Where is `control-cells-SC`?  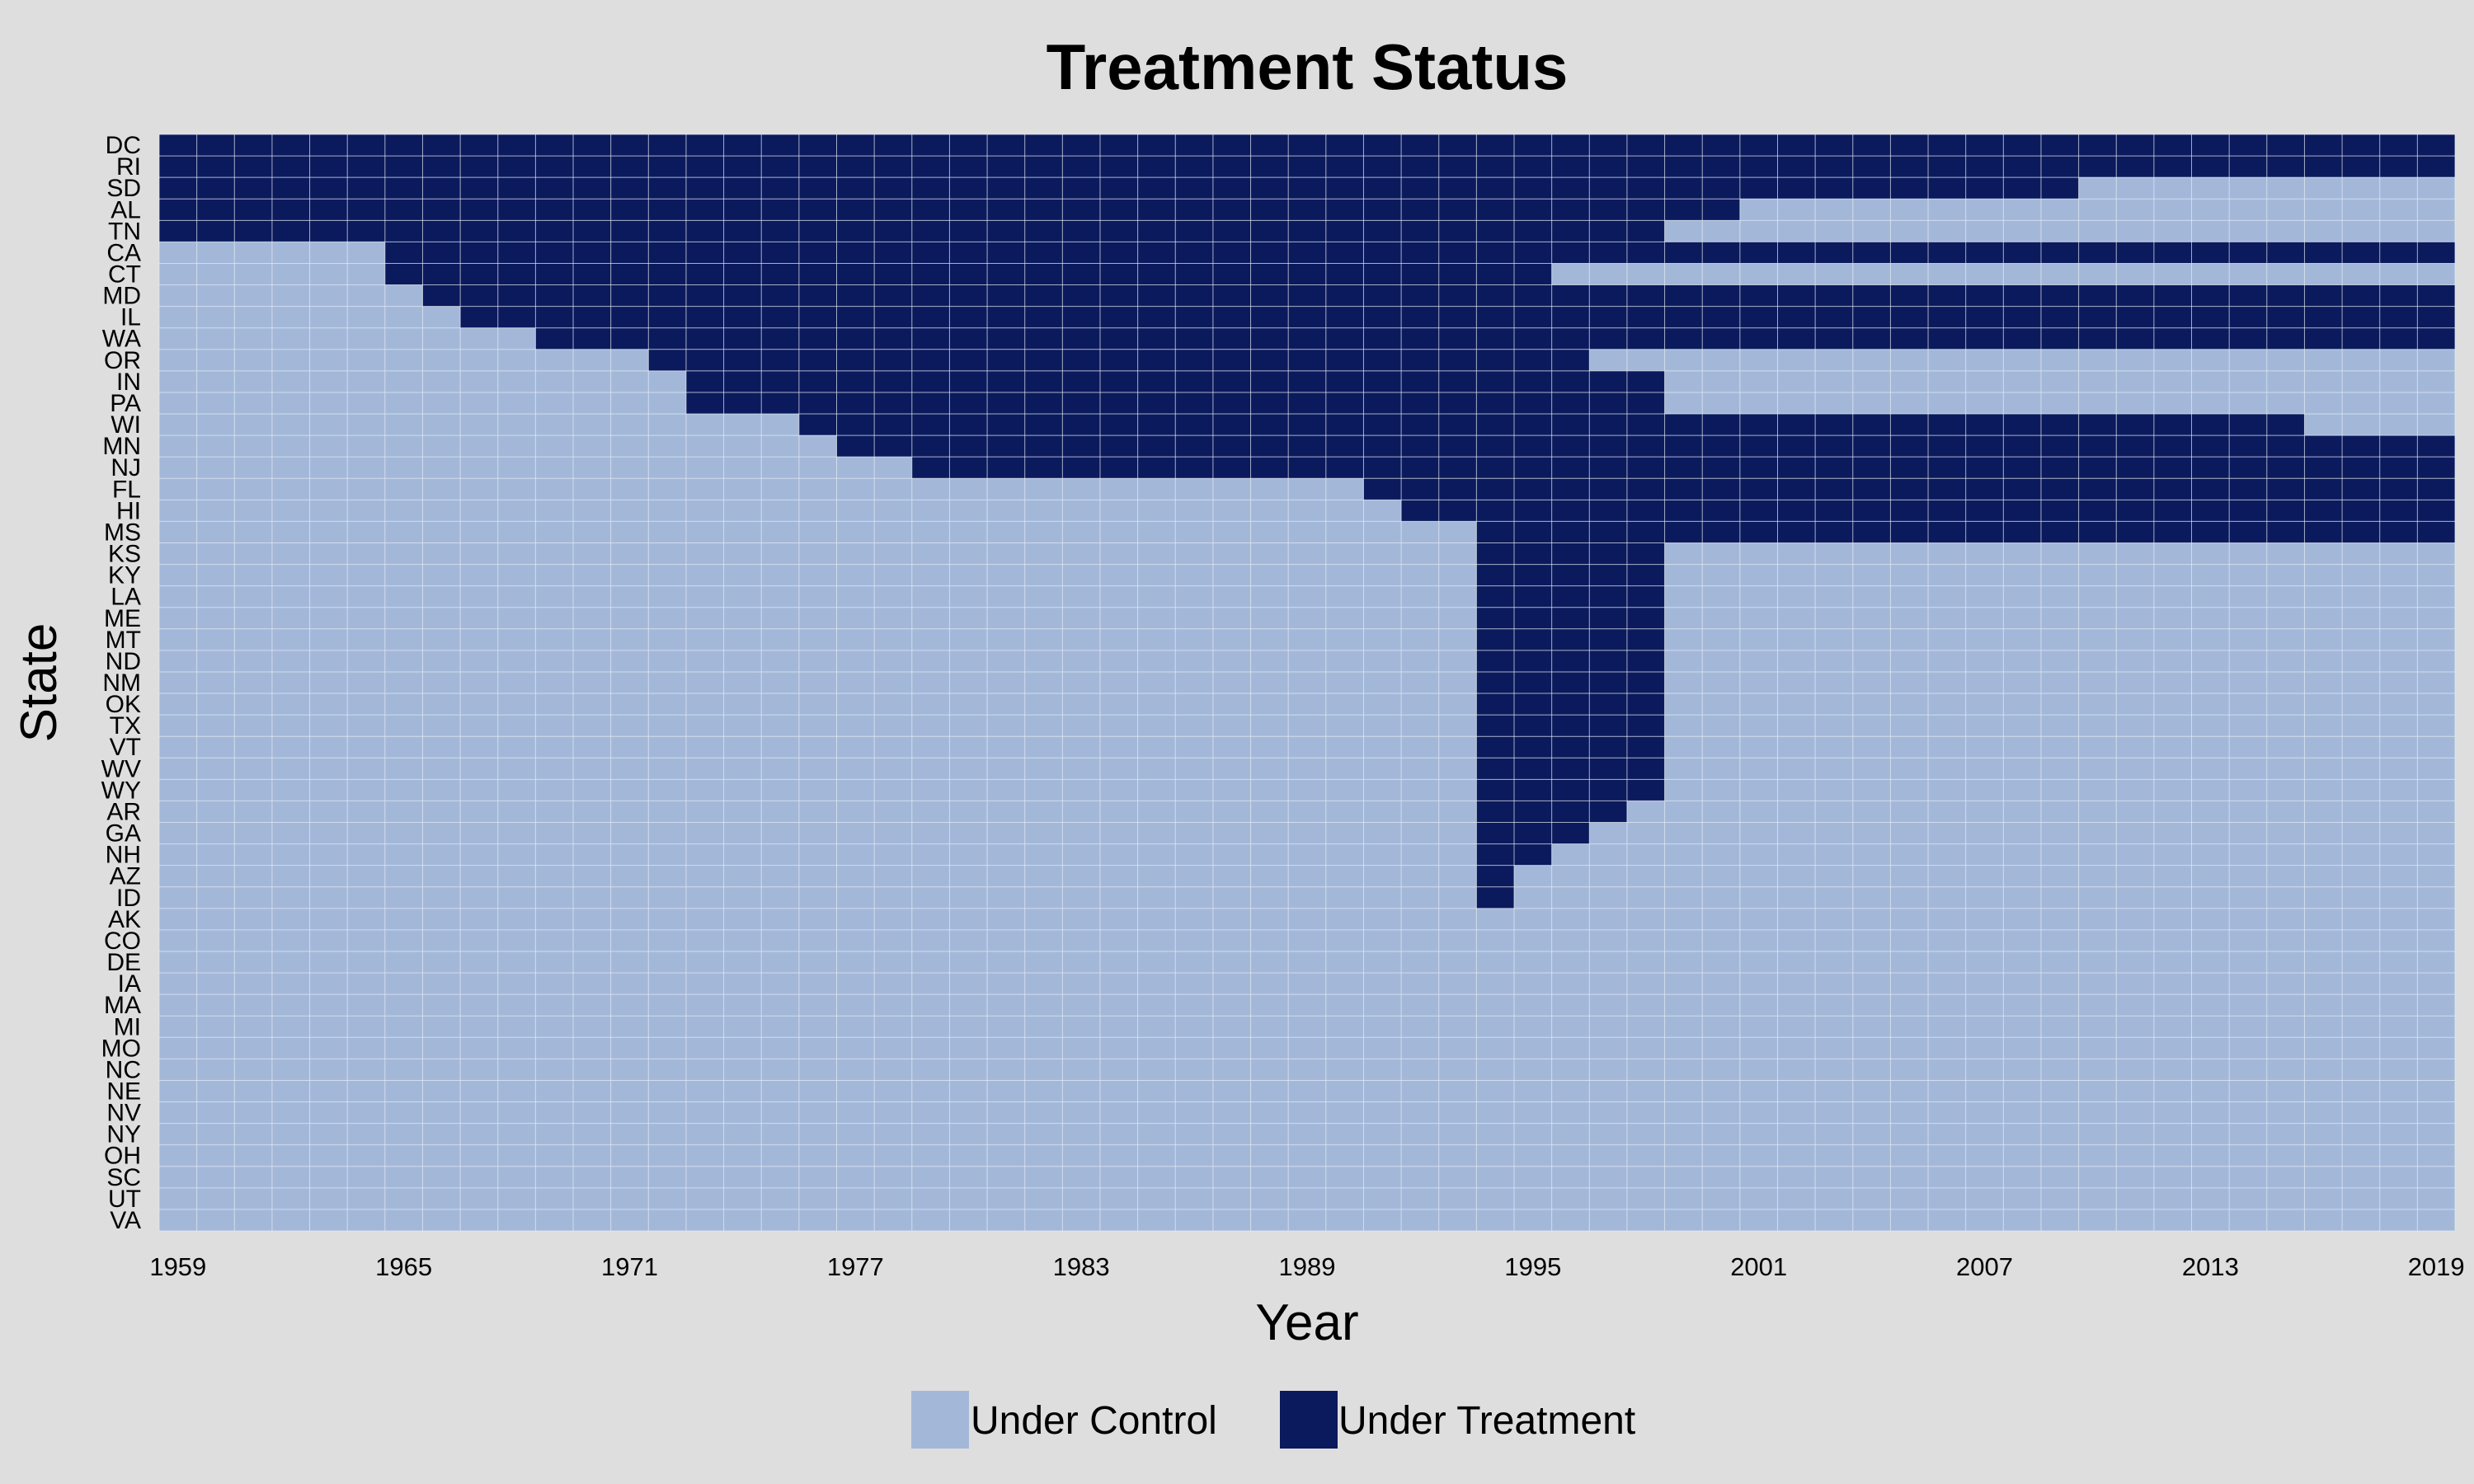
control-cells-SC is located at coordinates (1307, 1177).